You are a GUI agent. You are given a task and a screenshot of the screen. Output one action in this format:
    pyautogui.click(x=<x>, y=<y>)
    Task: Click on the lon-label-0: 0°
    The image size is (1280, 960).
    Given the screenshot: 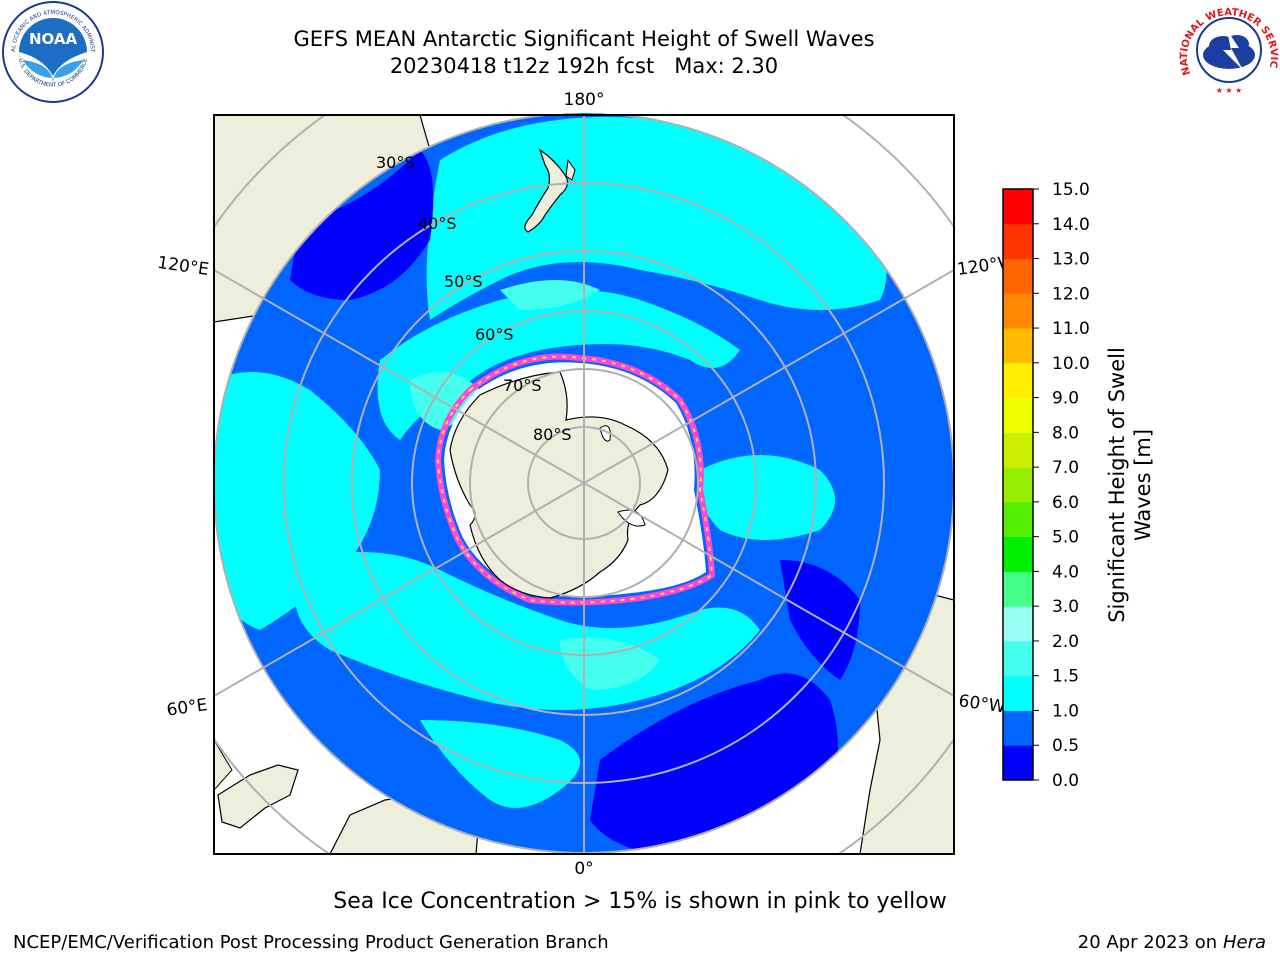 What is the action you would take?
    pyautogui.click(x=583, y=869)
    